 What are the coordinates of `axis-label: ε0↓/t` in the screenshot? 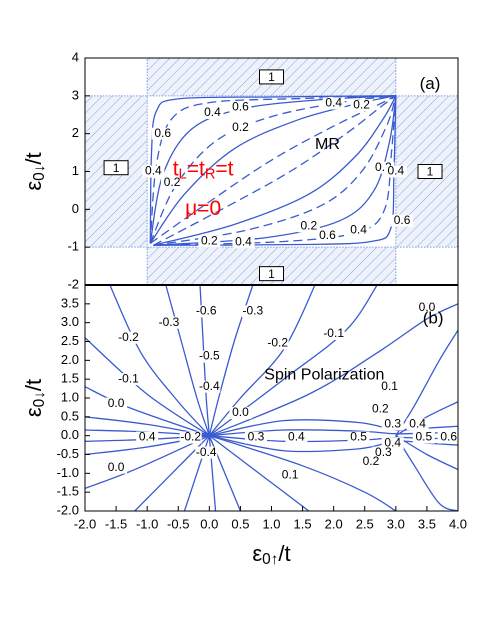 It's located at (34, 171).